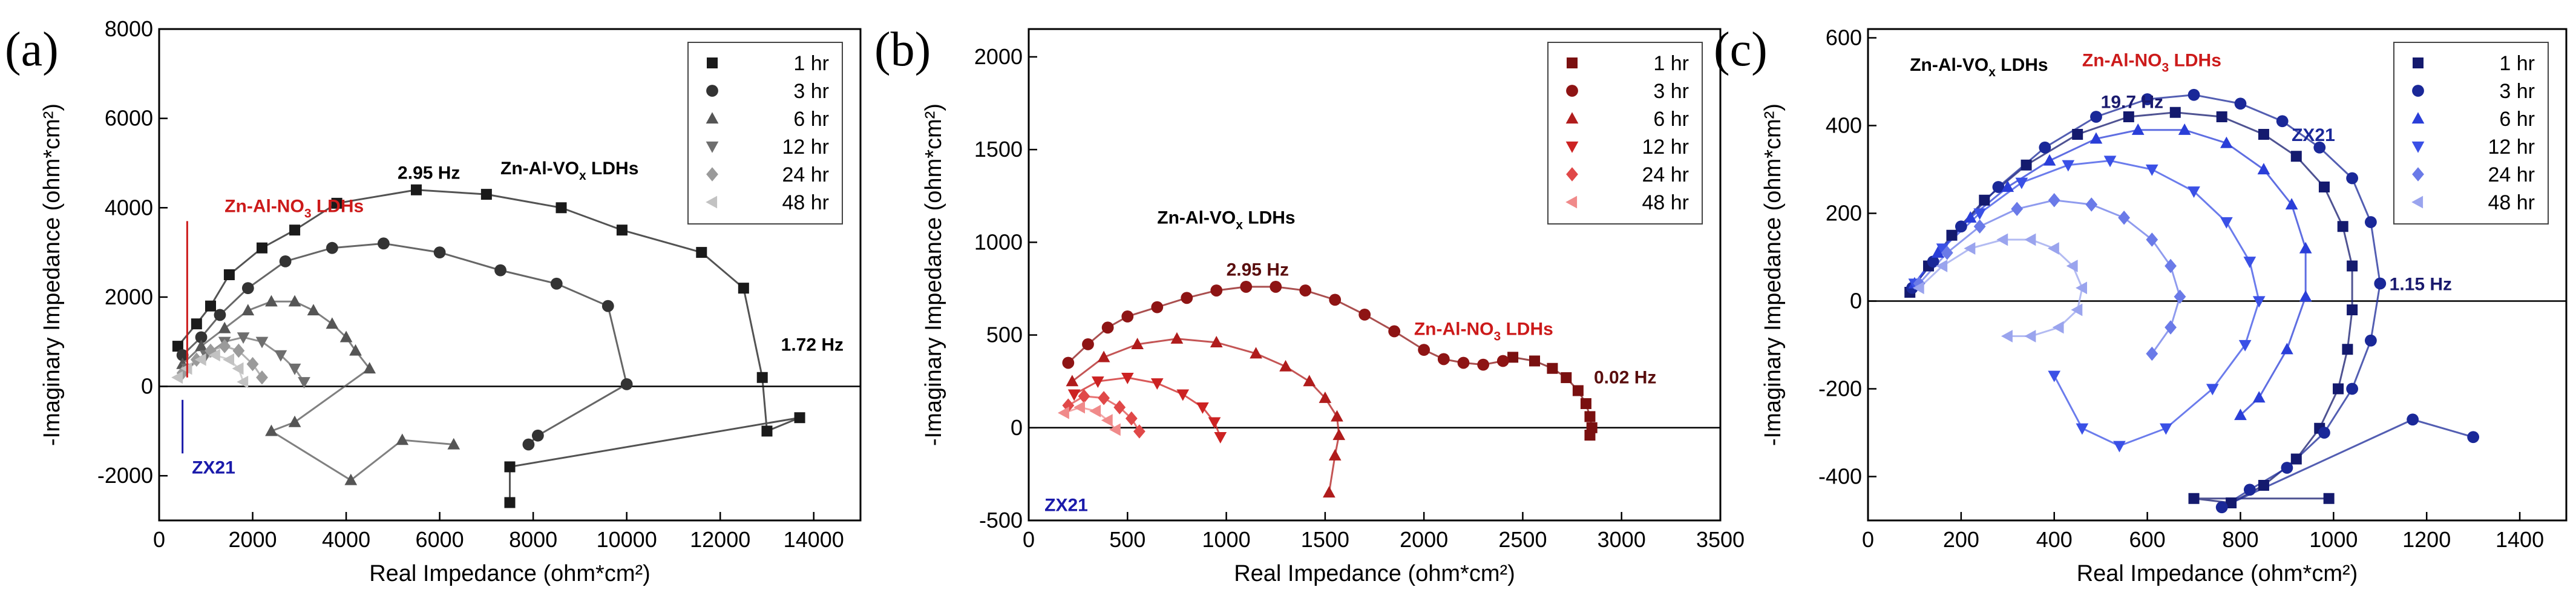 Image resolution: width=2576 pixels, height=610 pixels. I want to click on x-tick-label: 1200, so click(2426, 539).